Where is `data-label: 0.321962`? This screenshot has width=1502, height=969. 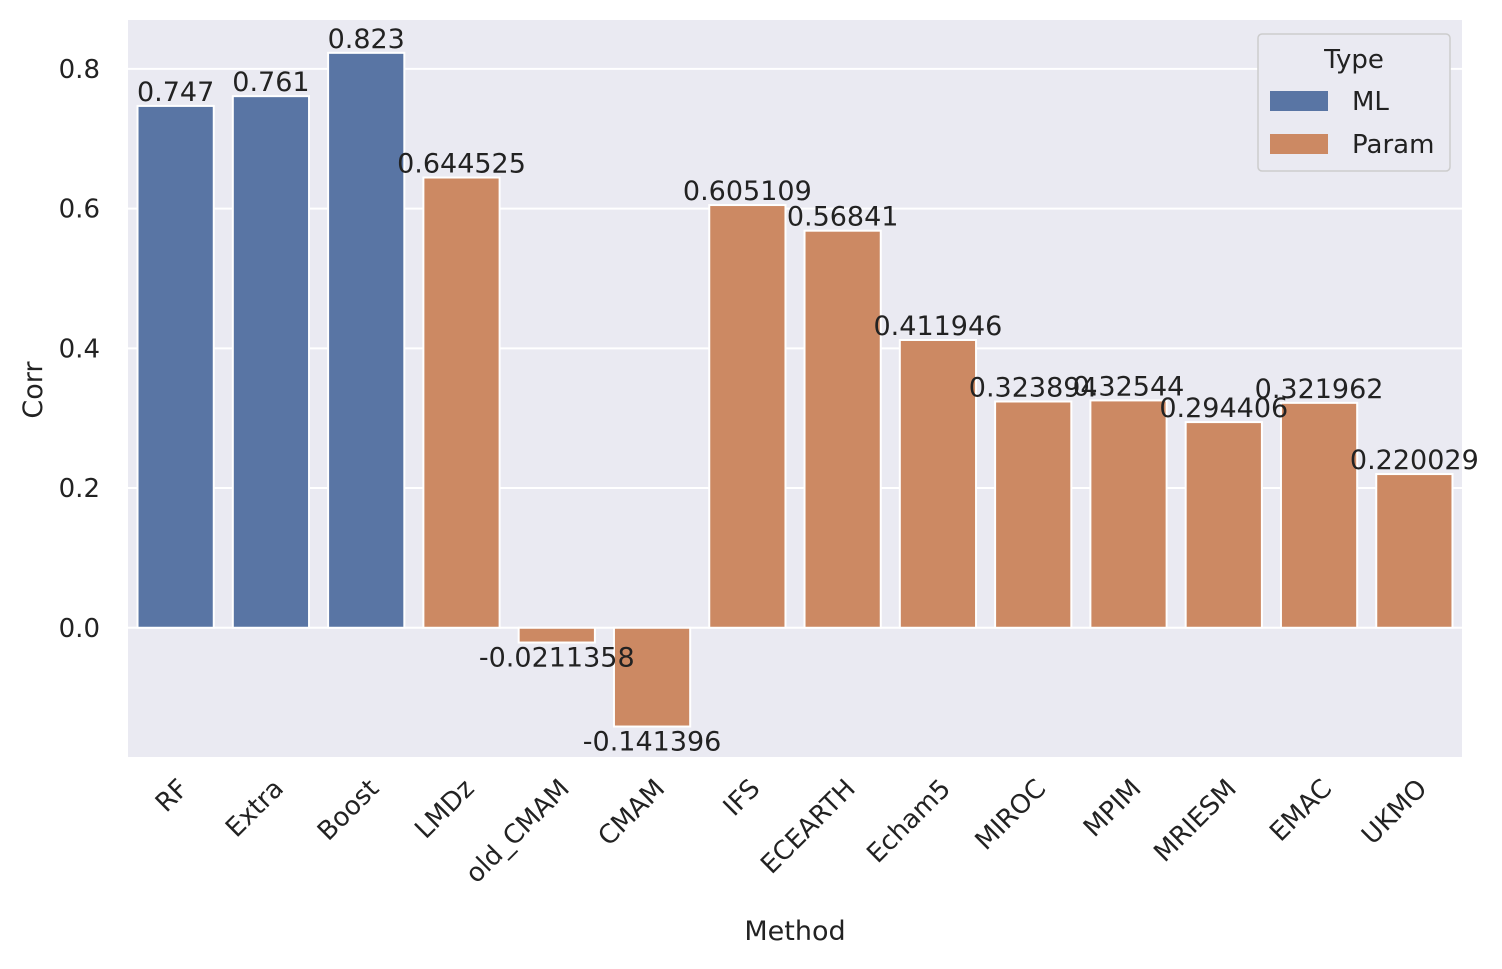 data-label: 0.321962 is located at coordinates (1319, 389).